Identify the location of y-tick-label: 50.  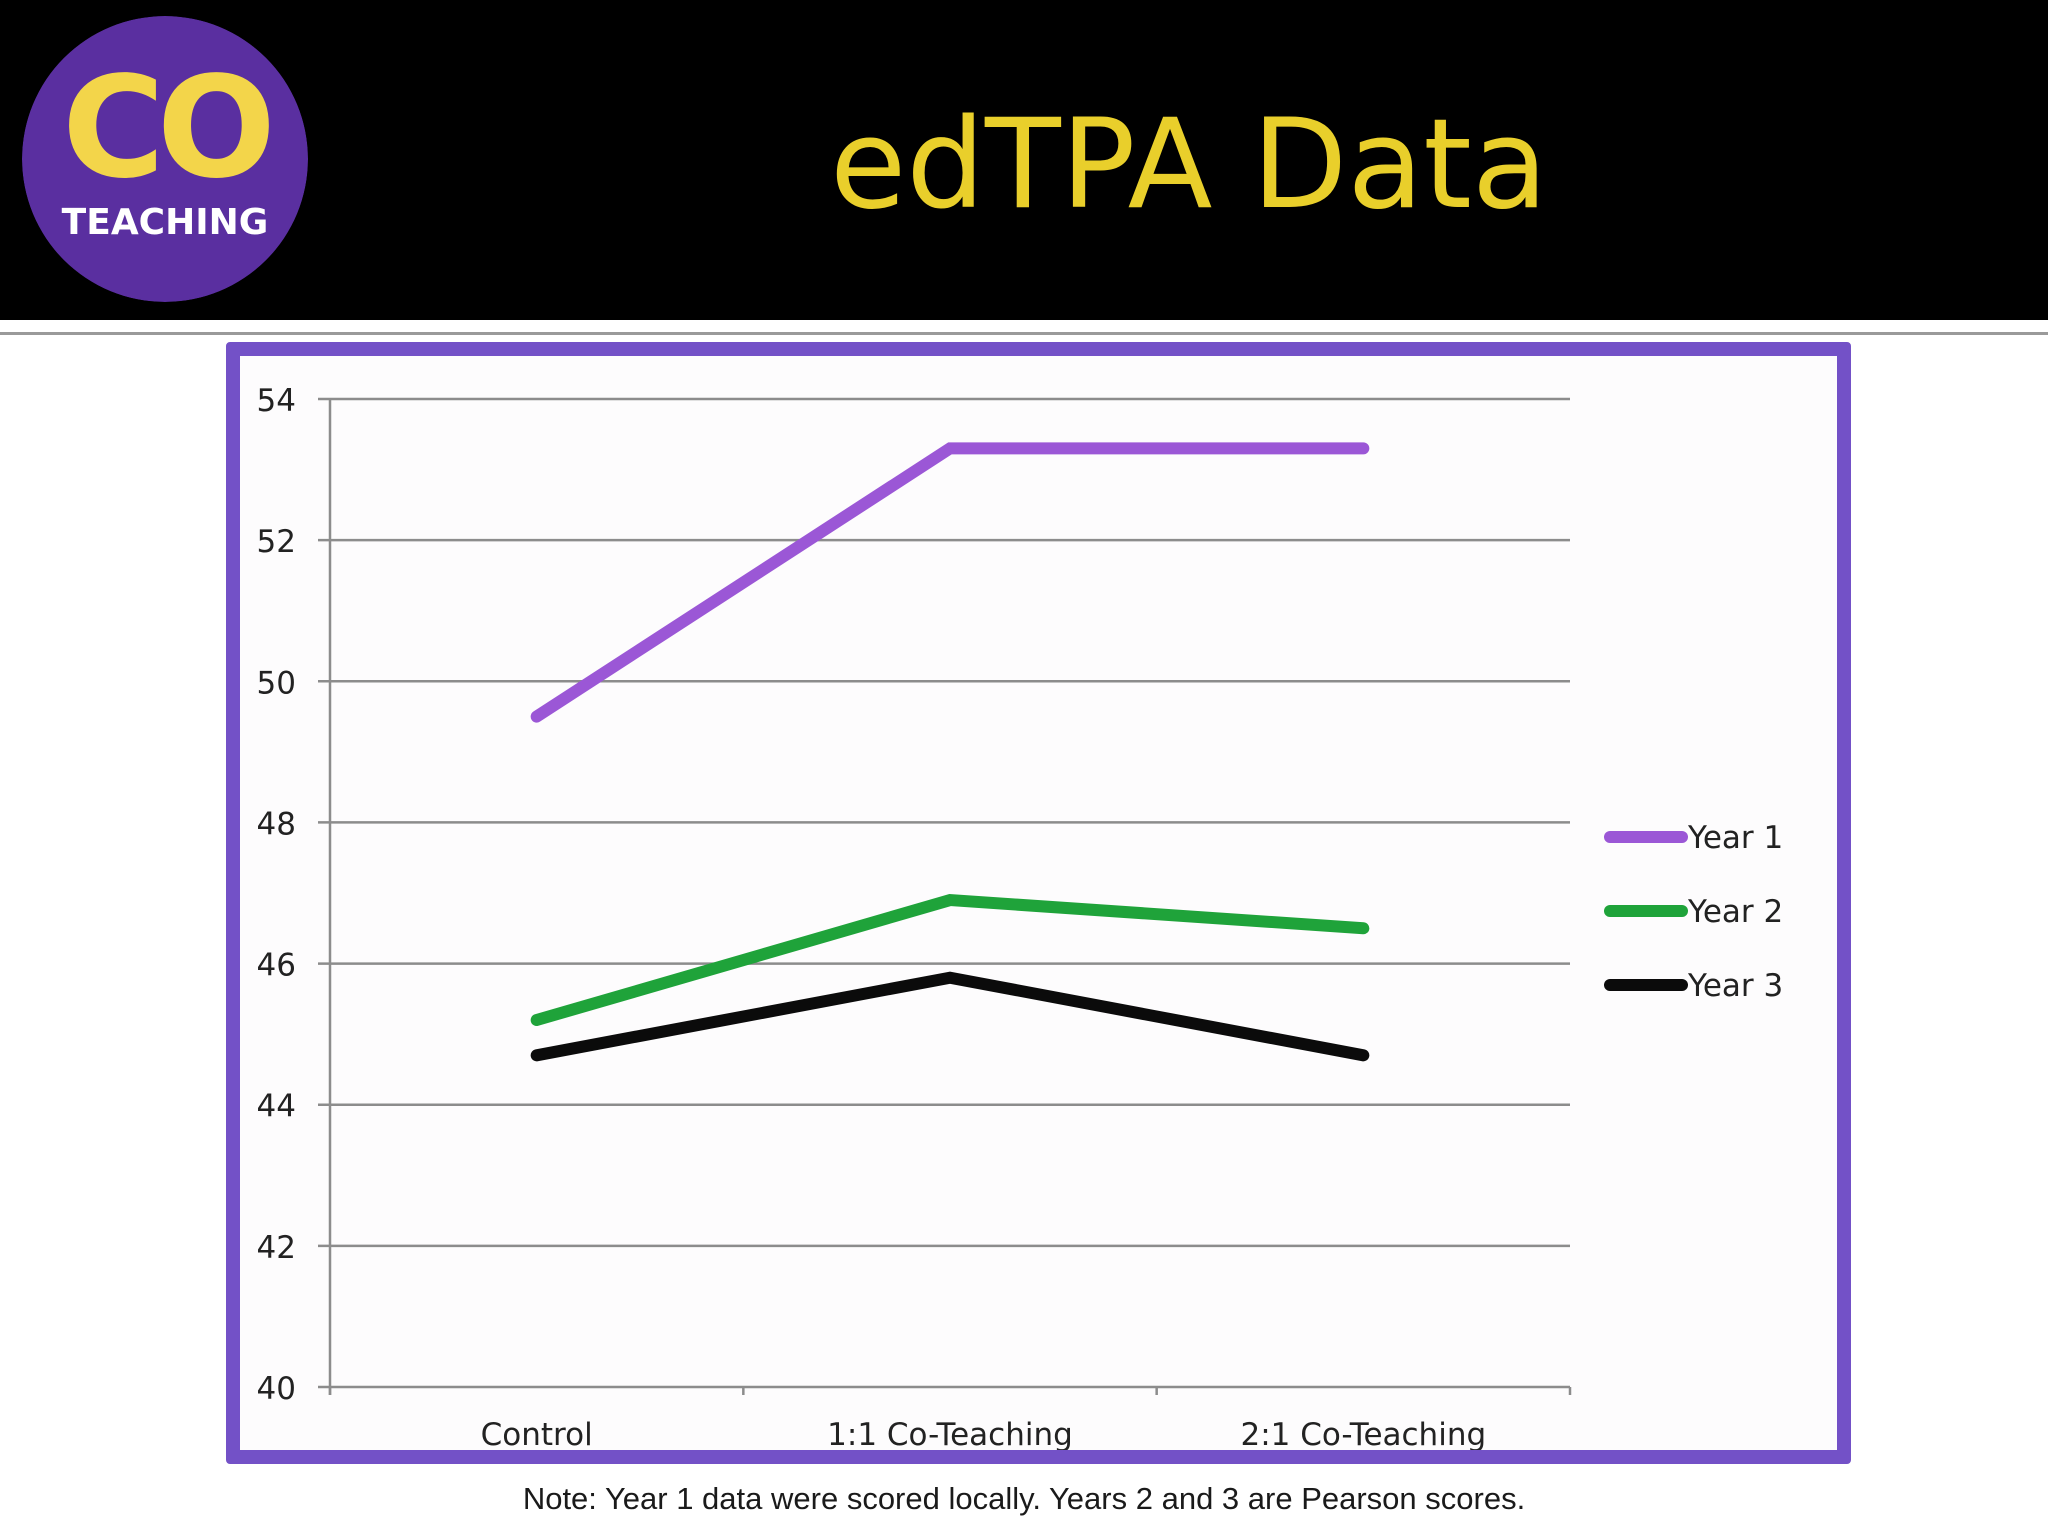
(276, 683).